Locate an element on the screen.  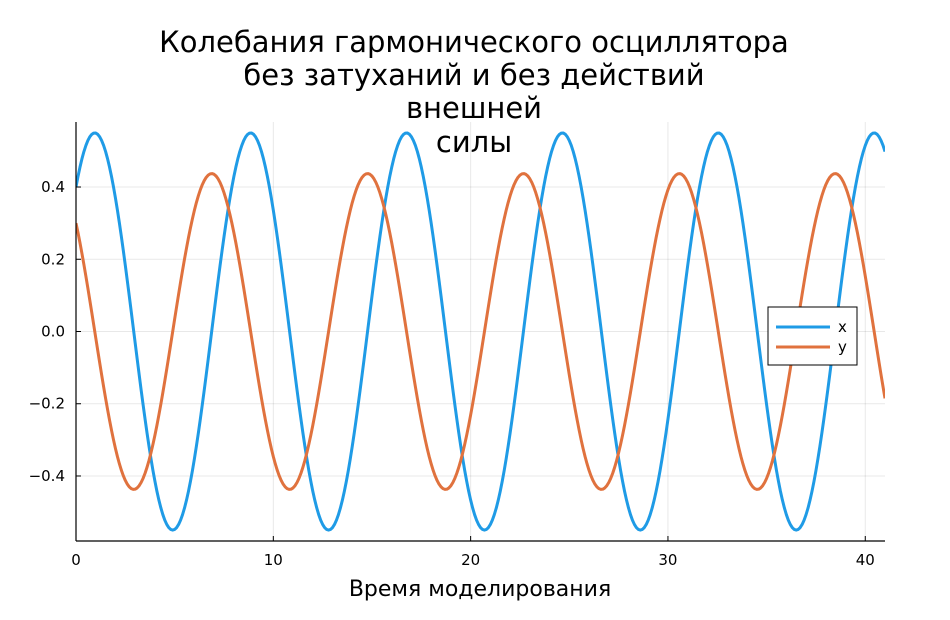
y-tick-label-0: −0.4 is located at coordinates (47, 476).